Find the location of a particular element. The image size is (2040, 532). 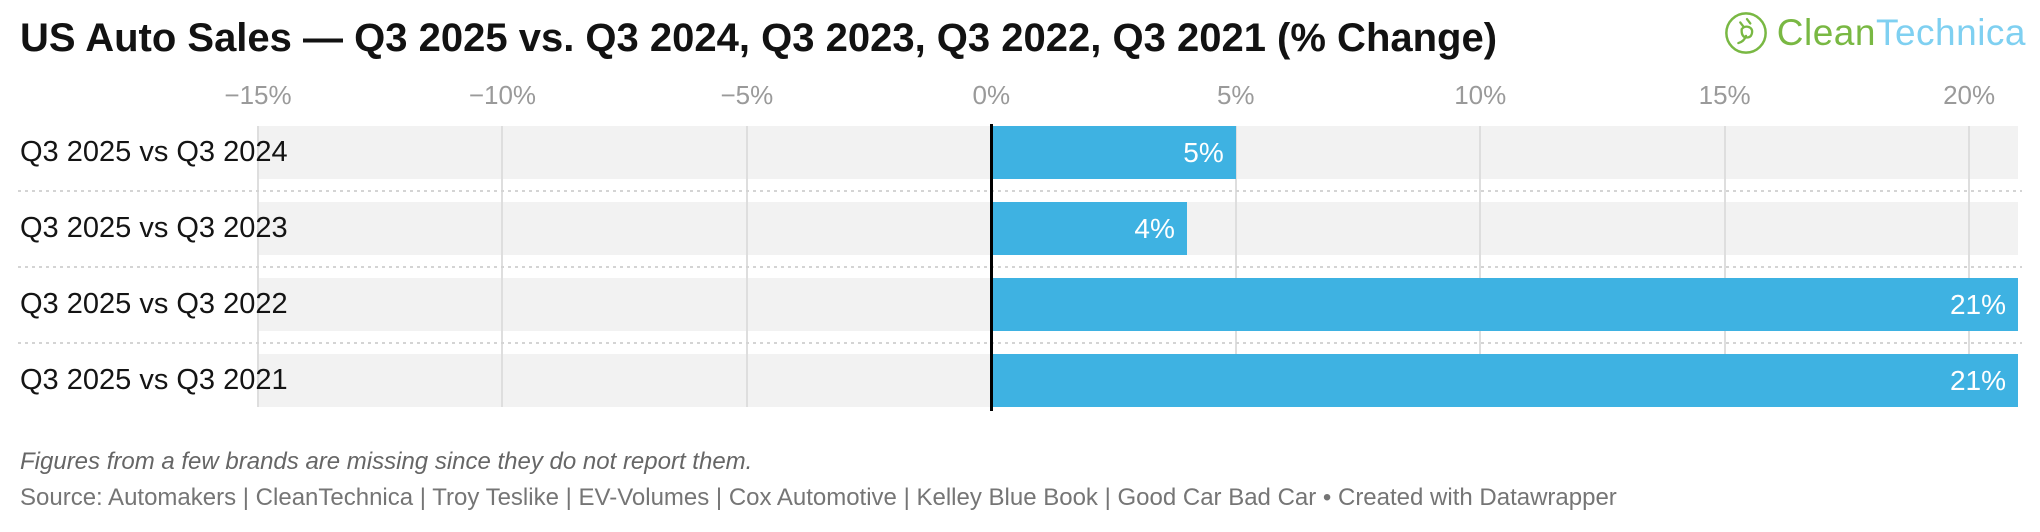

x-tick-label: −10% is located at coordinates (502, 95).